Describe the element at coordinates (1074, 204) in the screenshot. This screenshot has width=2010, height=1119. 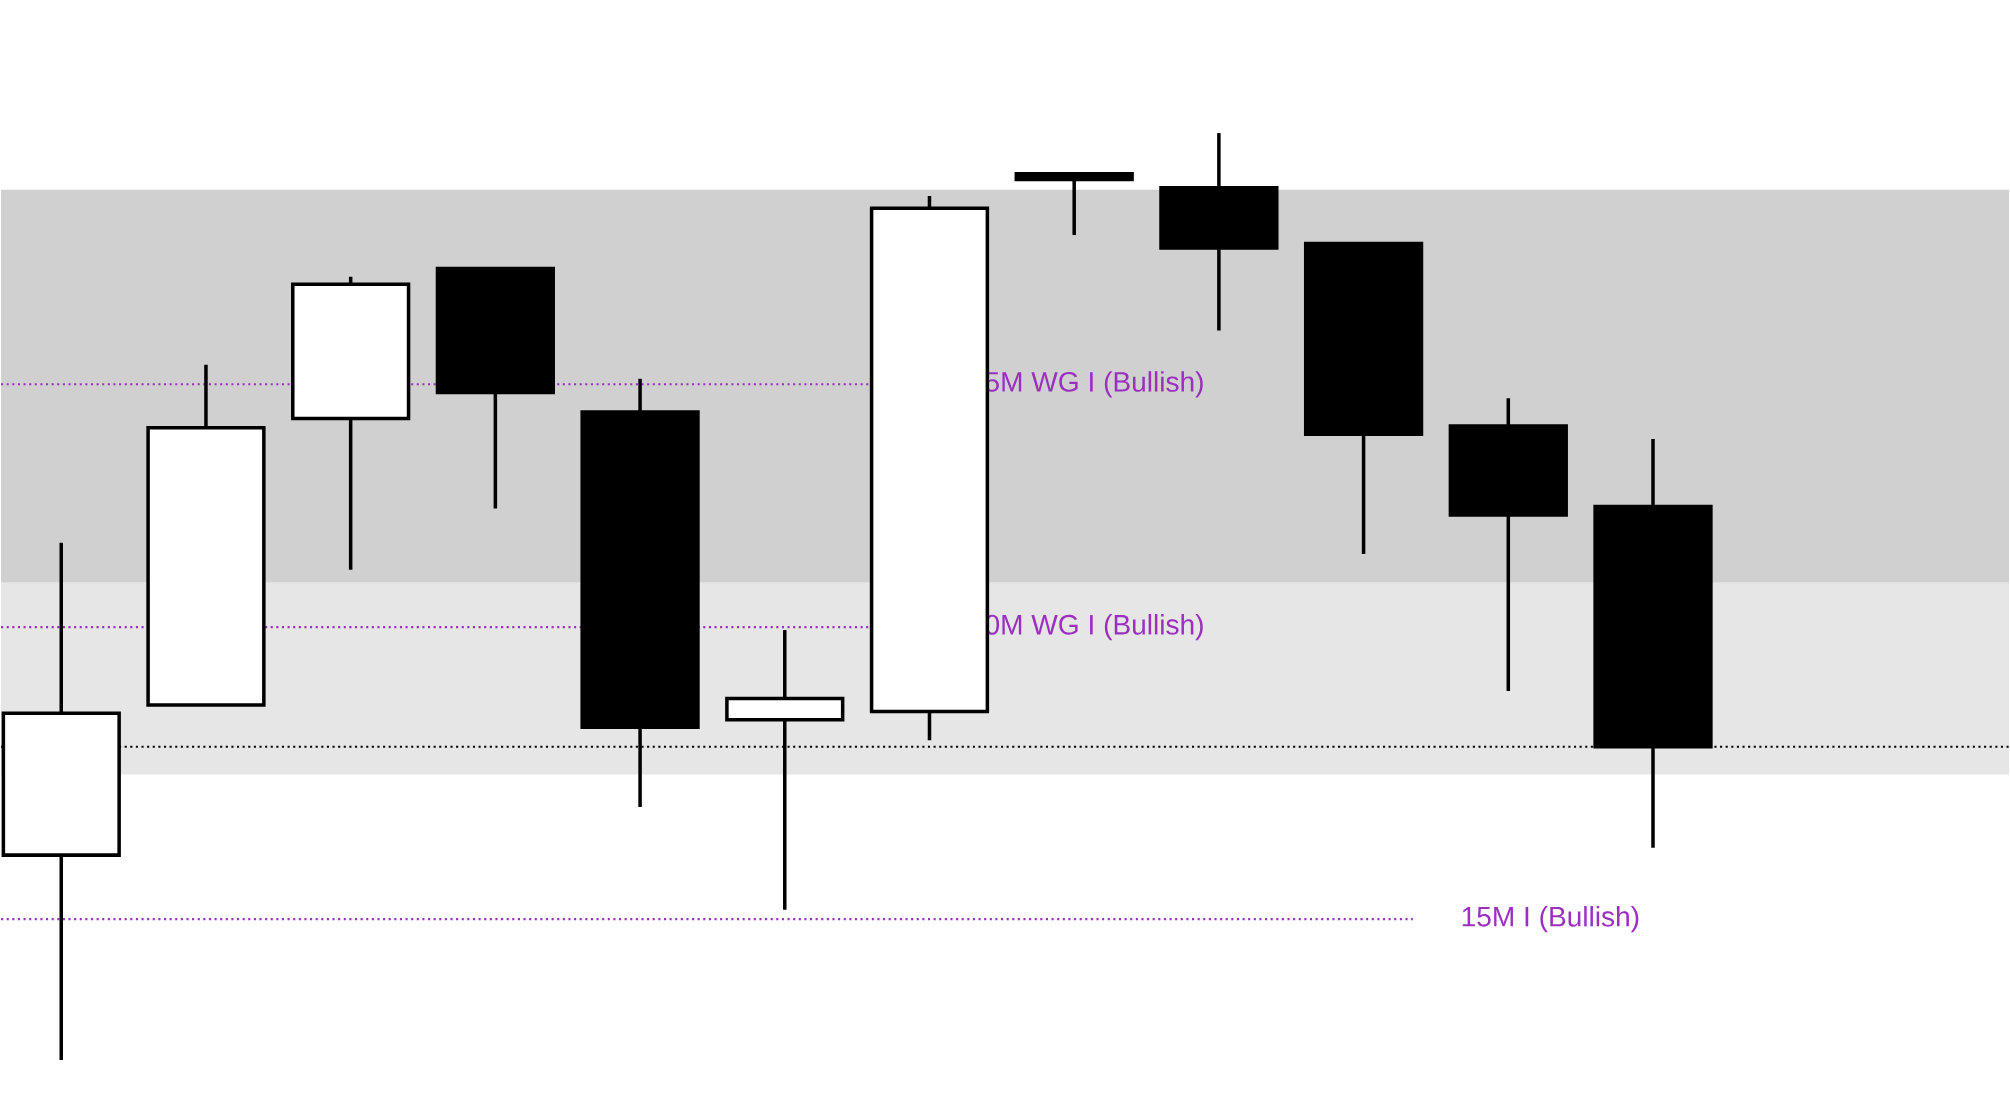
I see `candlestick` at that location.